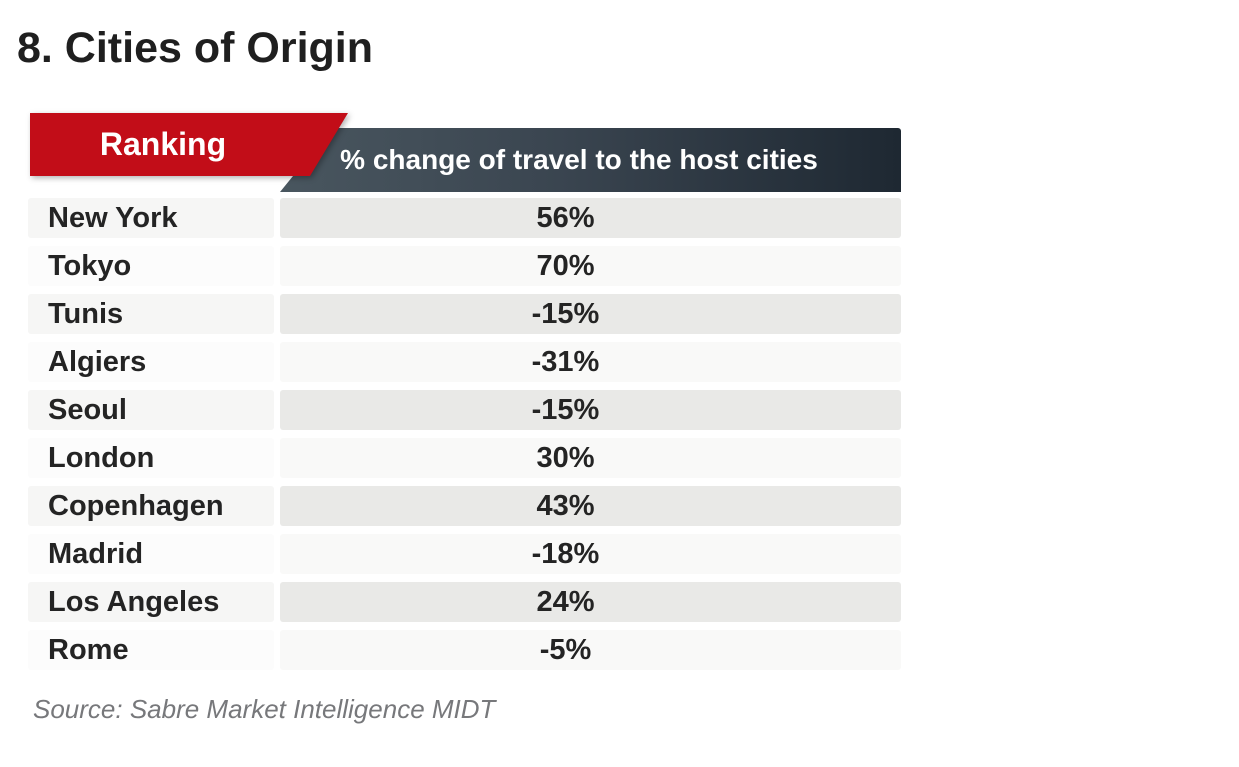  I want to click on table-row: Los Angeles 24%, so click(464, 602).